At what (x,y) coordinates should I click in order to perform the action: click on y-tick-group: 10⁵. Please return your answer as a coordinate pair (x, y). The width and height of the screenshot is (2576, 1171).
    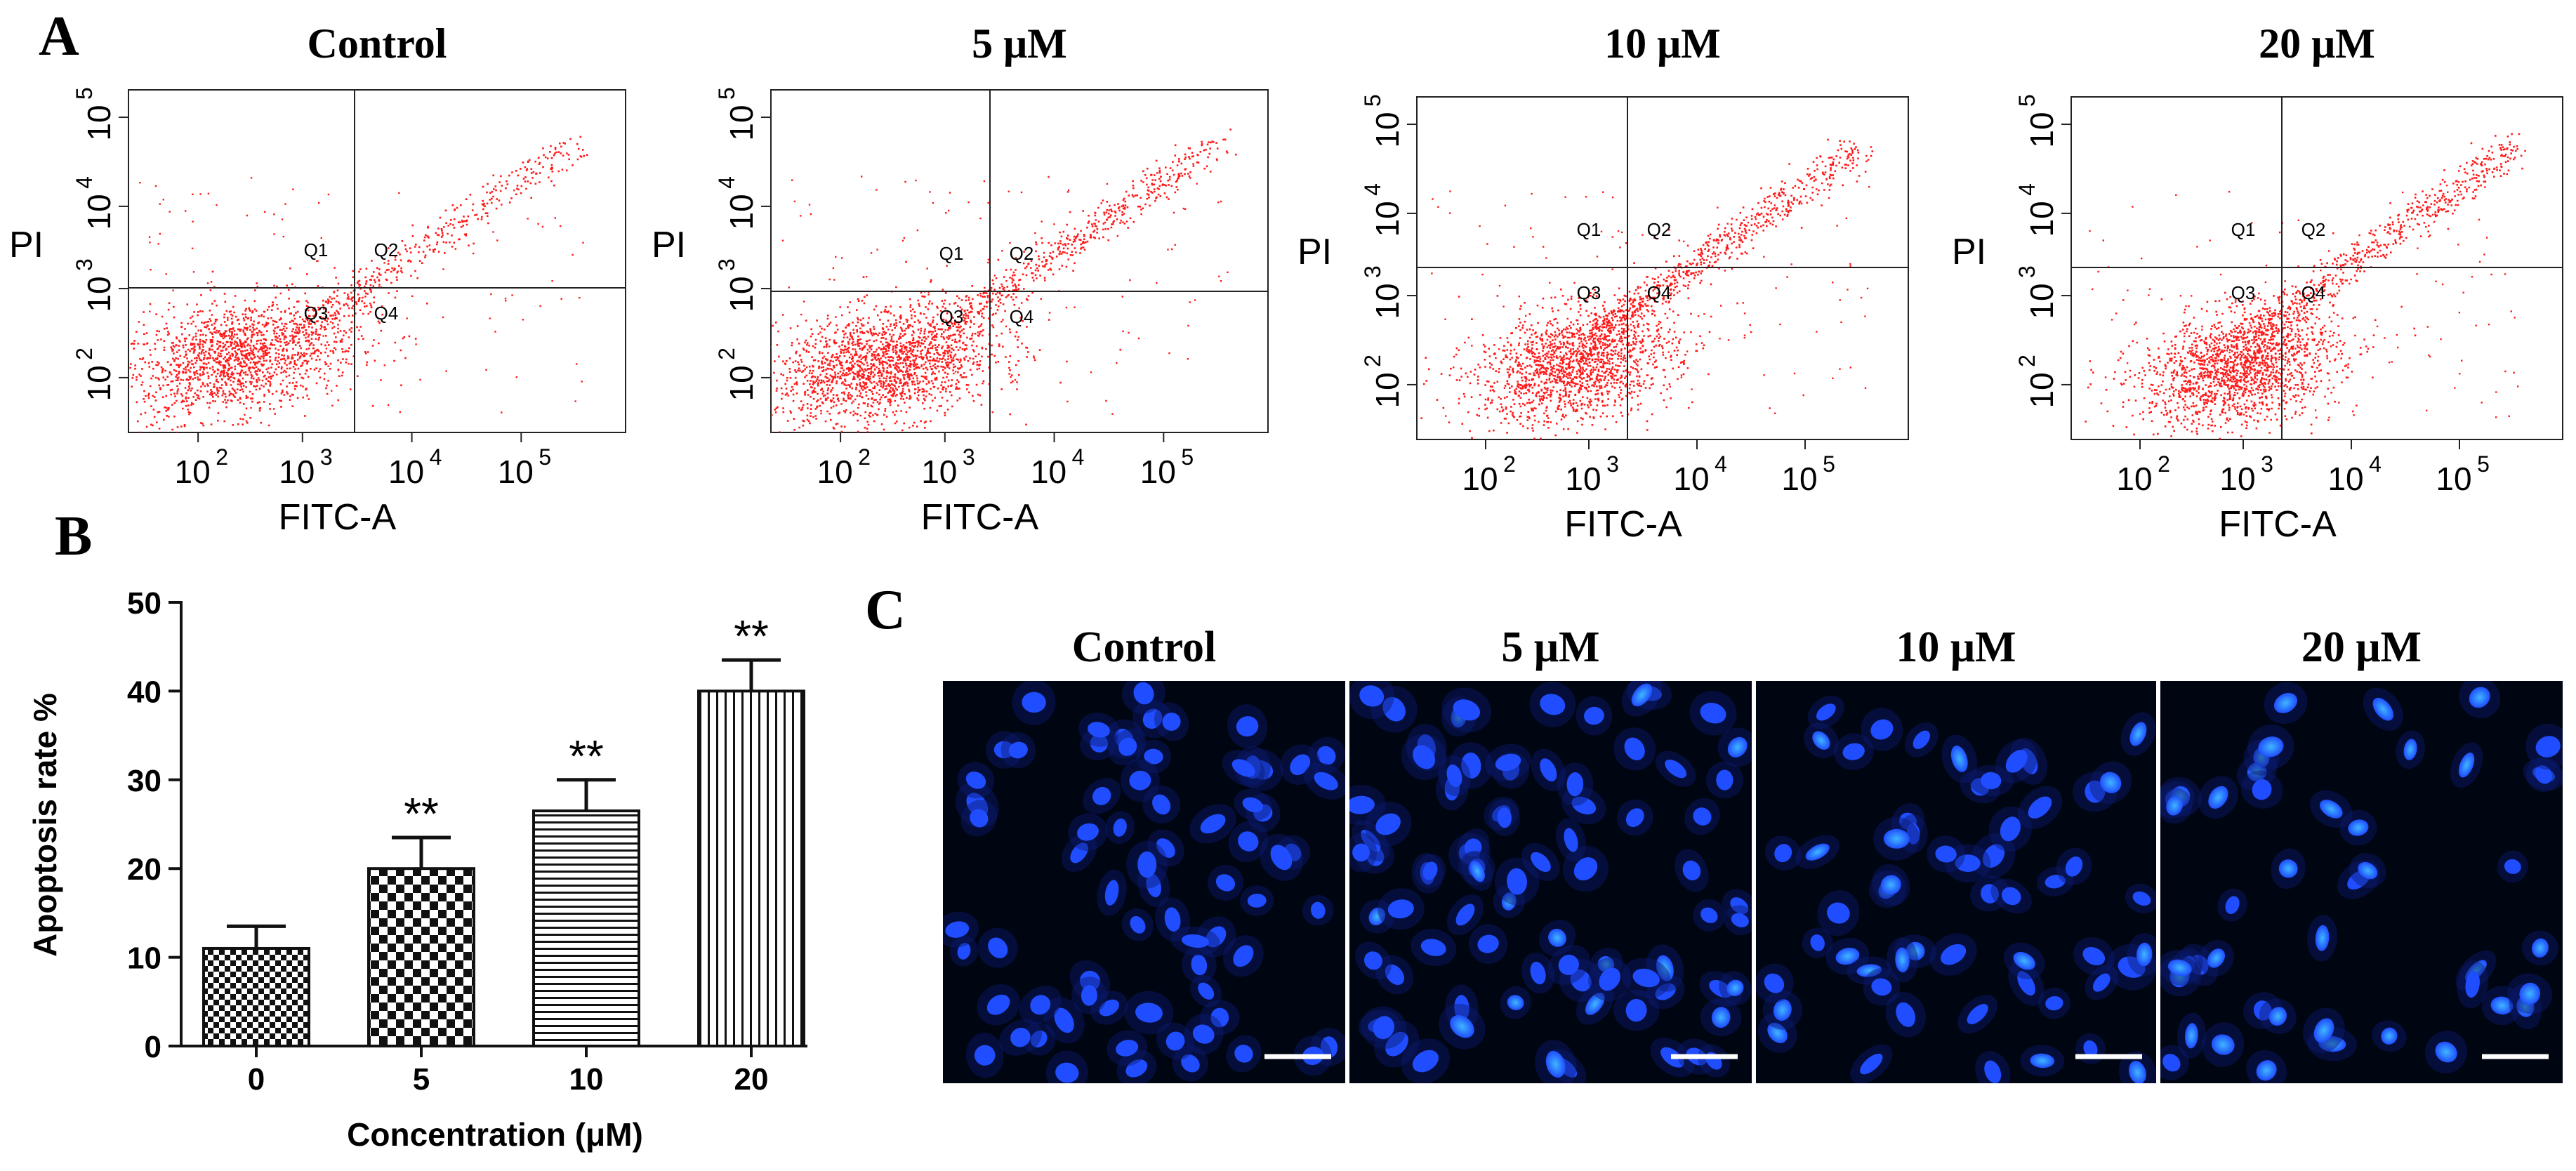
    Looking at the image, I should click on (2037, 120).